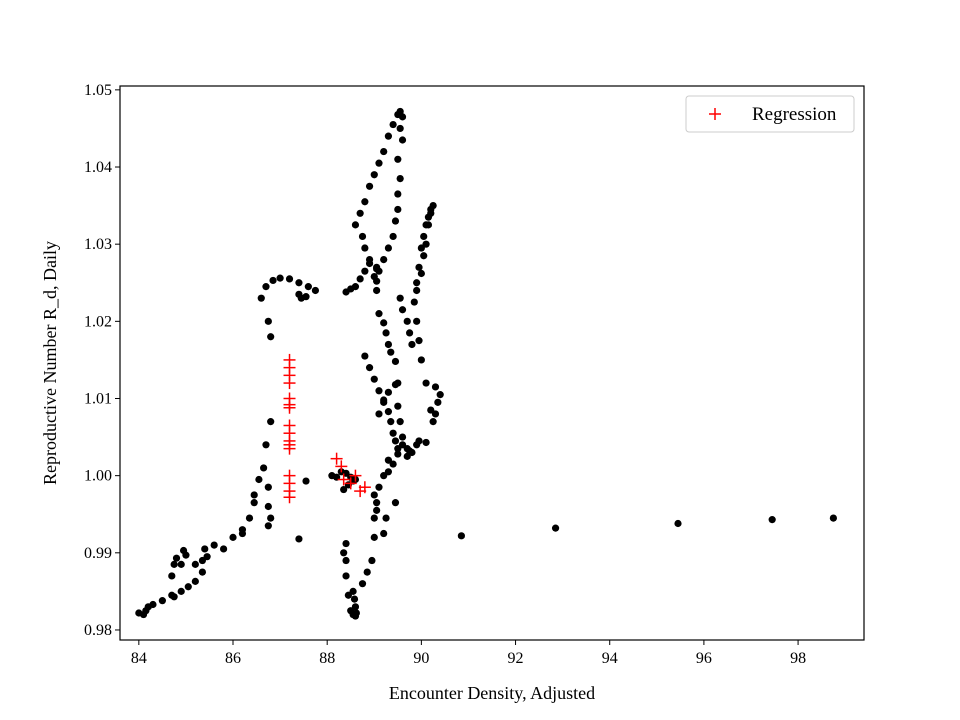 The image size is (960, 720). Describe the element at coordinates (327, 658) in the screenshot. I see `x-tick-label: 88` at that location.